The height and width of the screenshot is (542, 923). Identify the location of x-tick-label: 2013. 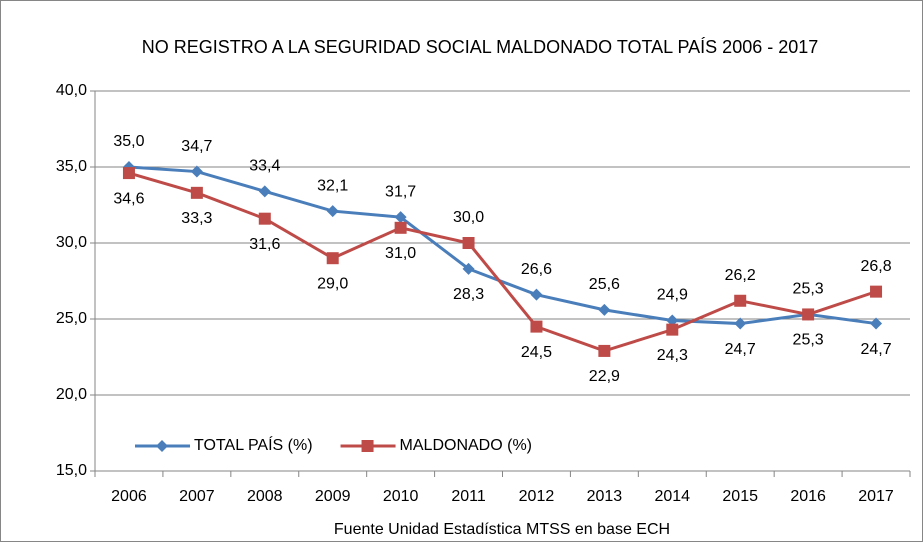
(605, 496).